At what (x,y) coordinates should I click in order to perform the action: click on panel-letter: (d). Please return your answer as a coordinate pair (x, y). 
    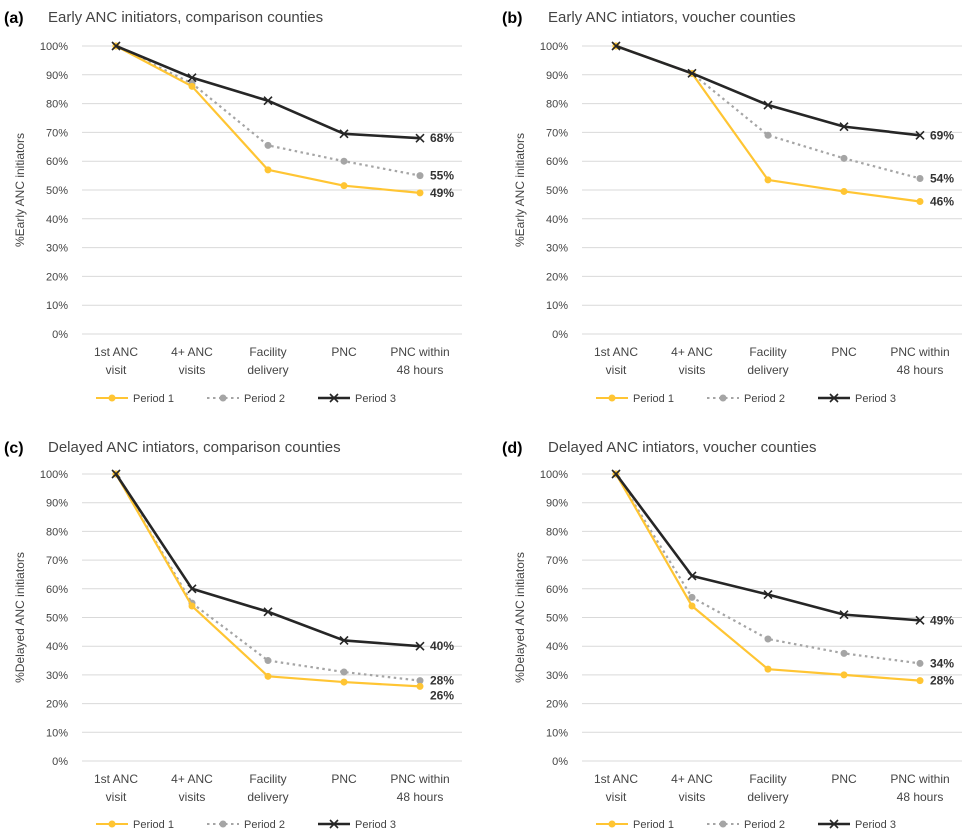
    Looking at the image, I should click on (512, 448).